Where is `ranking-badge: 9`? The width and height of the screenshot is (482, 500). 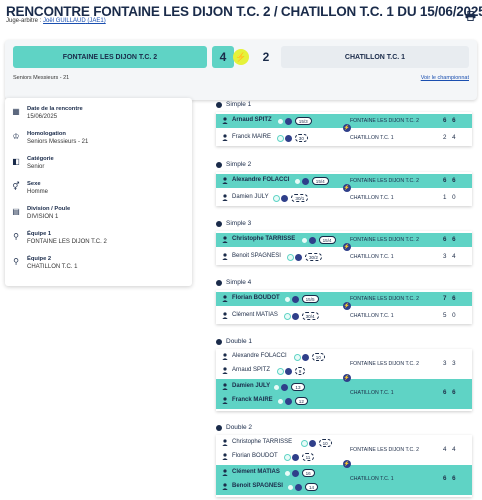
ranking-badge: 9 is located at coordinates (300, 371).